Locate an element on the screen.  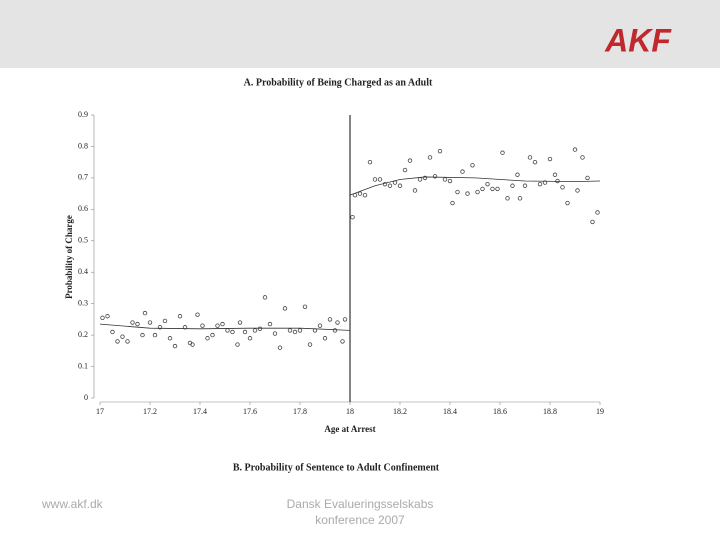
y-tick-label: 0.5 is located at coordinates (83, 240).